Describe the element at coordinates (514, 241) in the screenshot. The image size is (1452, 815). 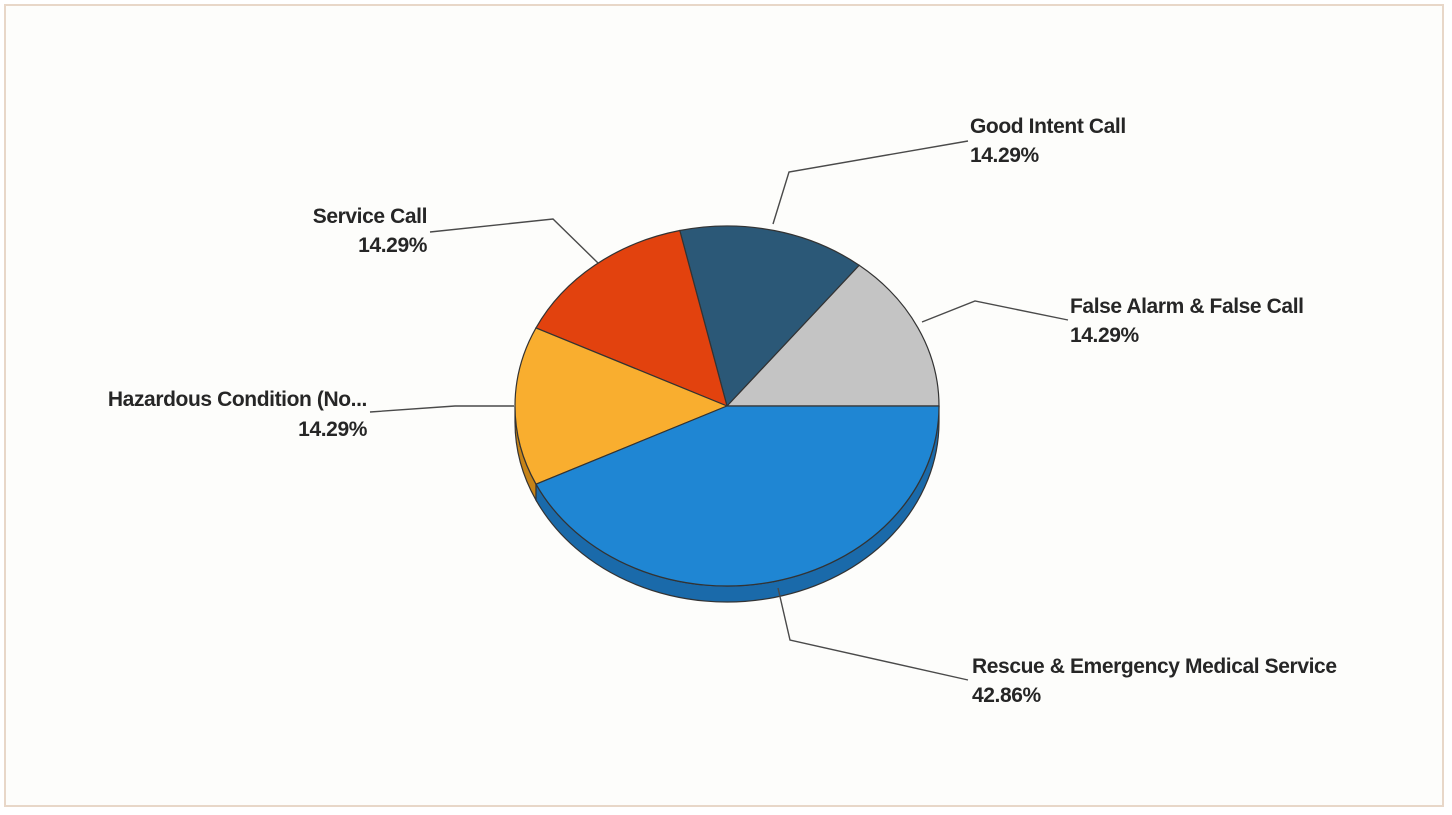
I see `leader-line-service-call` at that location.